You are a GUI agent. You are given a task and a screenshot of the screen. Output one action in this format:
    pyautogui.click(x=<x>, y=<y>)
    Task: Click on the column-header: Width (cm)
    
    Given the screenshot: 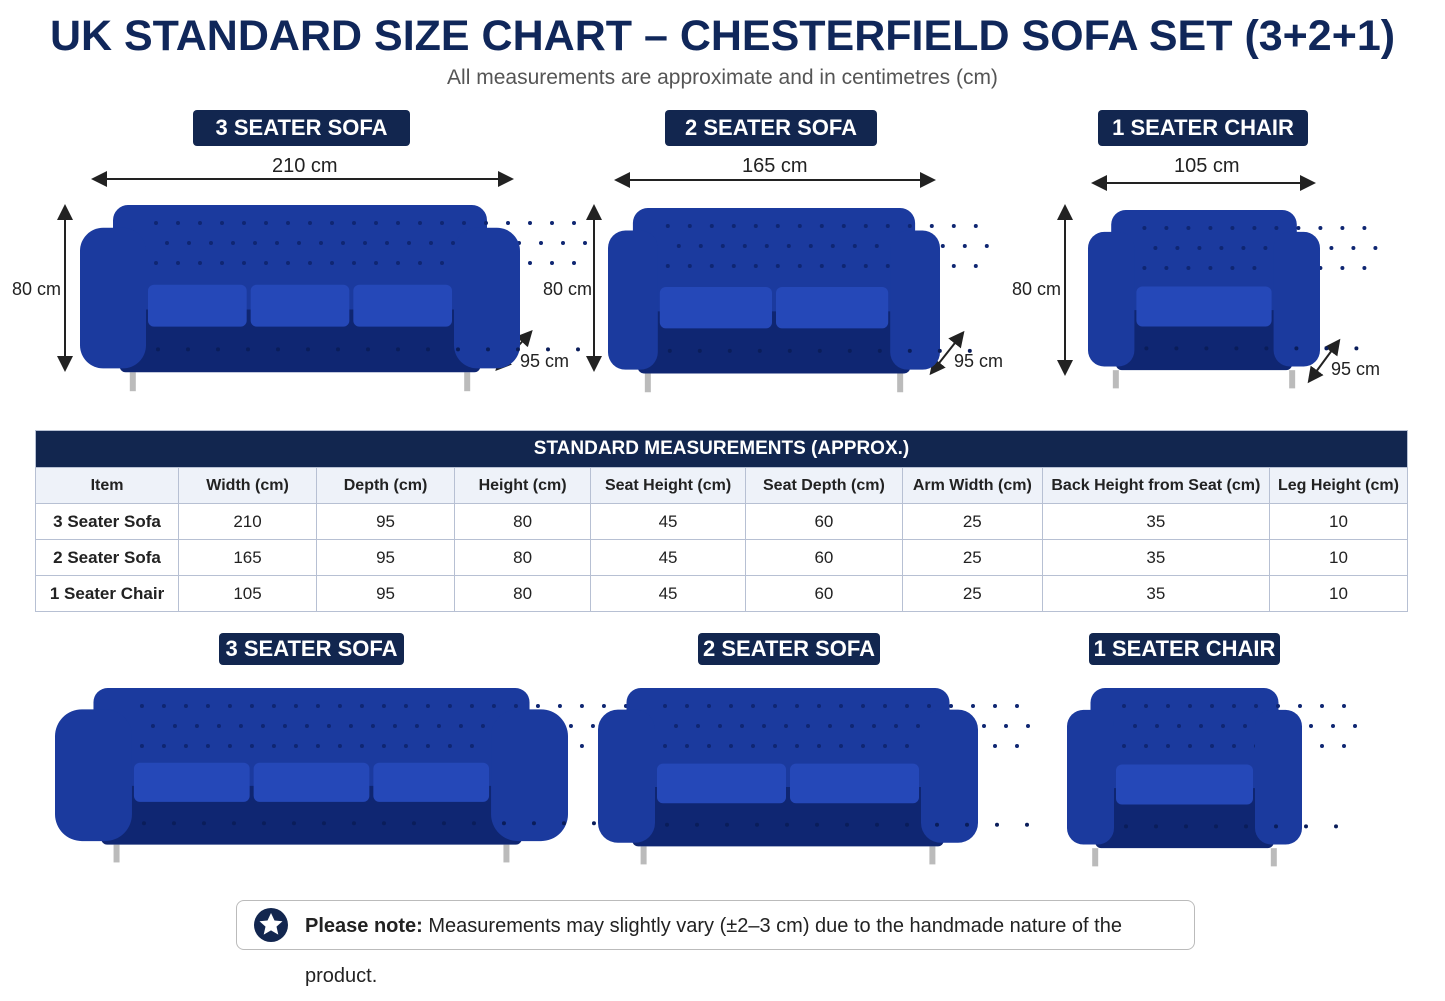 What is the action you would take?
    pyautogui.click(x=248, y=485)
    